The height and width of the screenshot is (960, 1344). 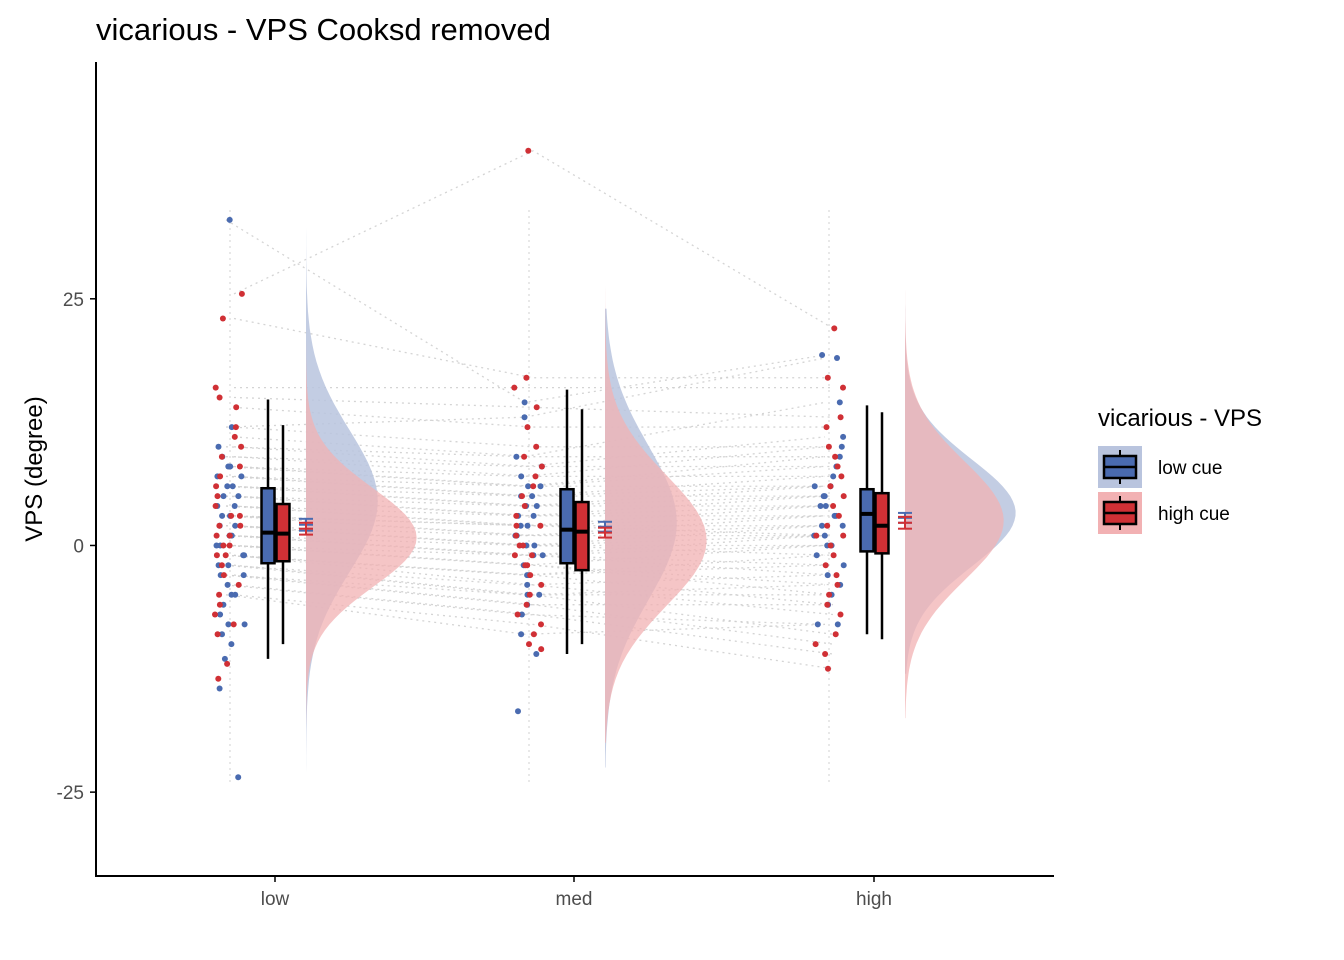 I want to click on y-tick-label: 25, so click(x=73, y=300).